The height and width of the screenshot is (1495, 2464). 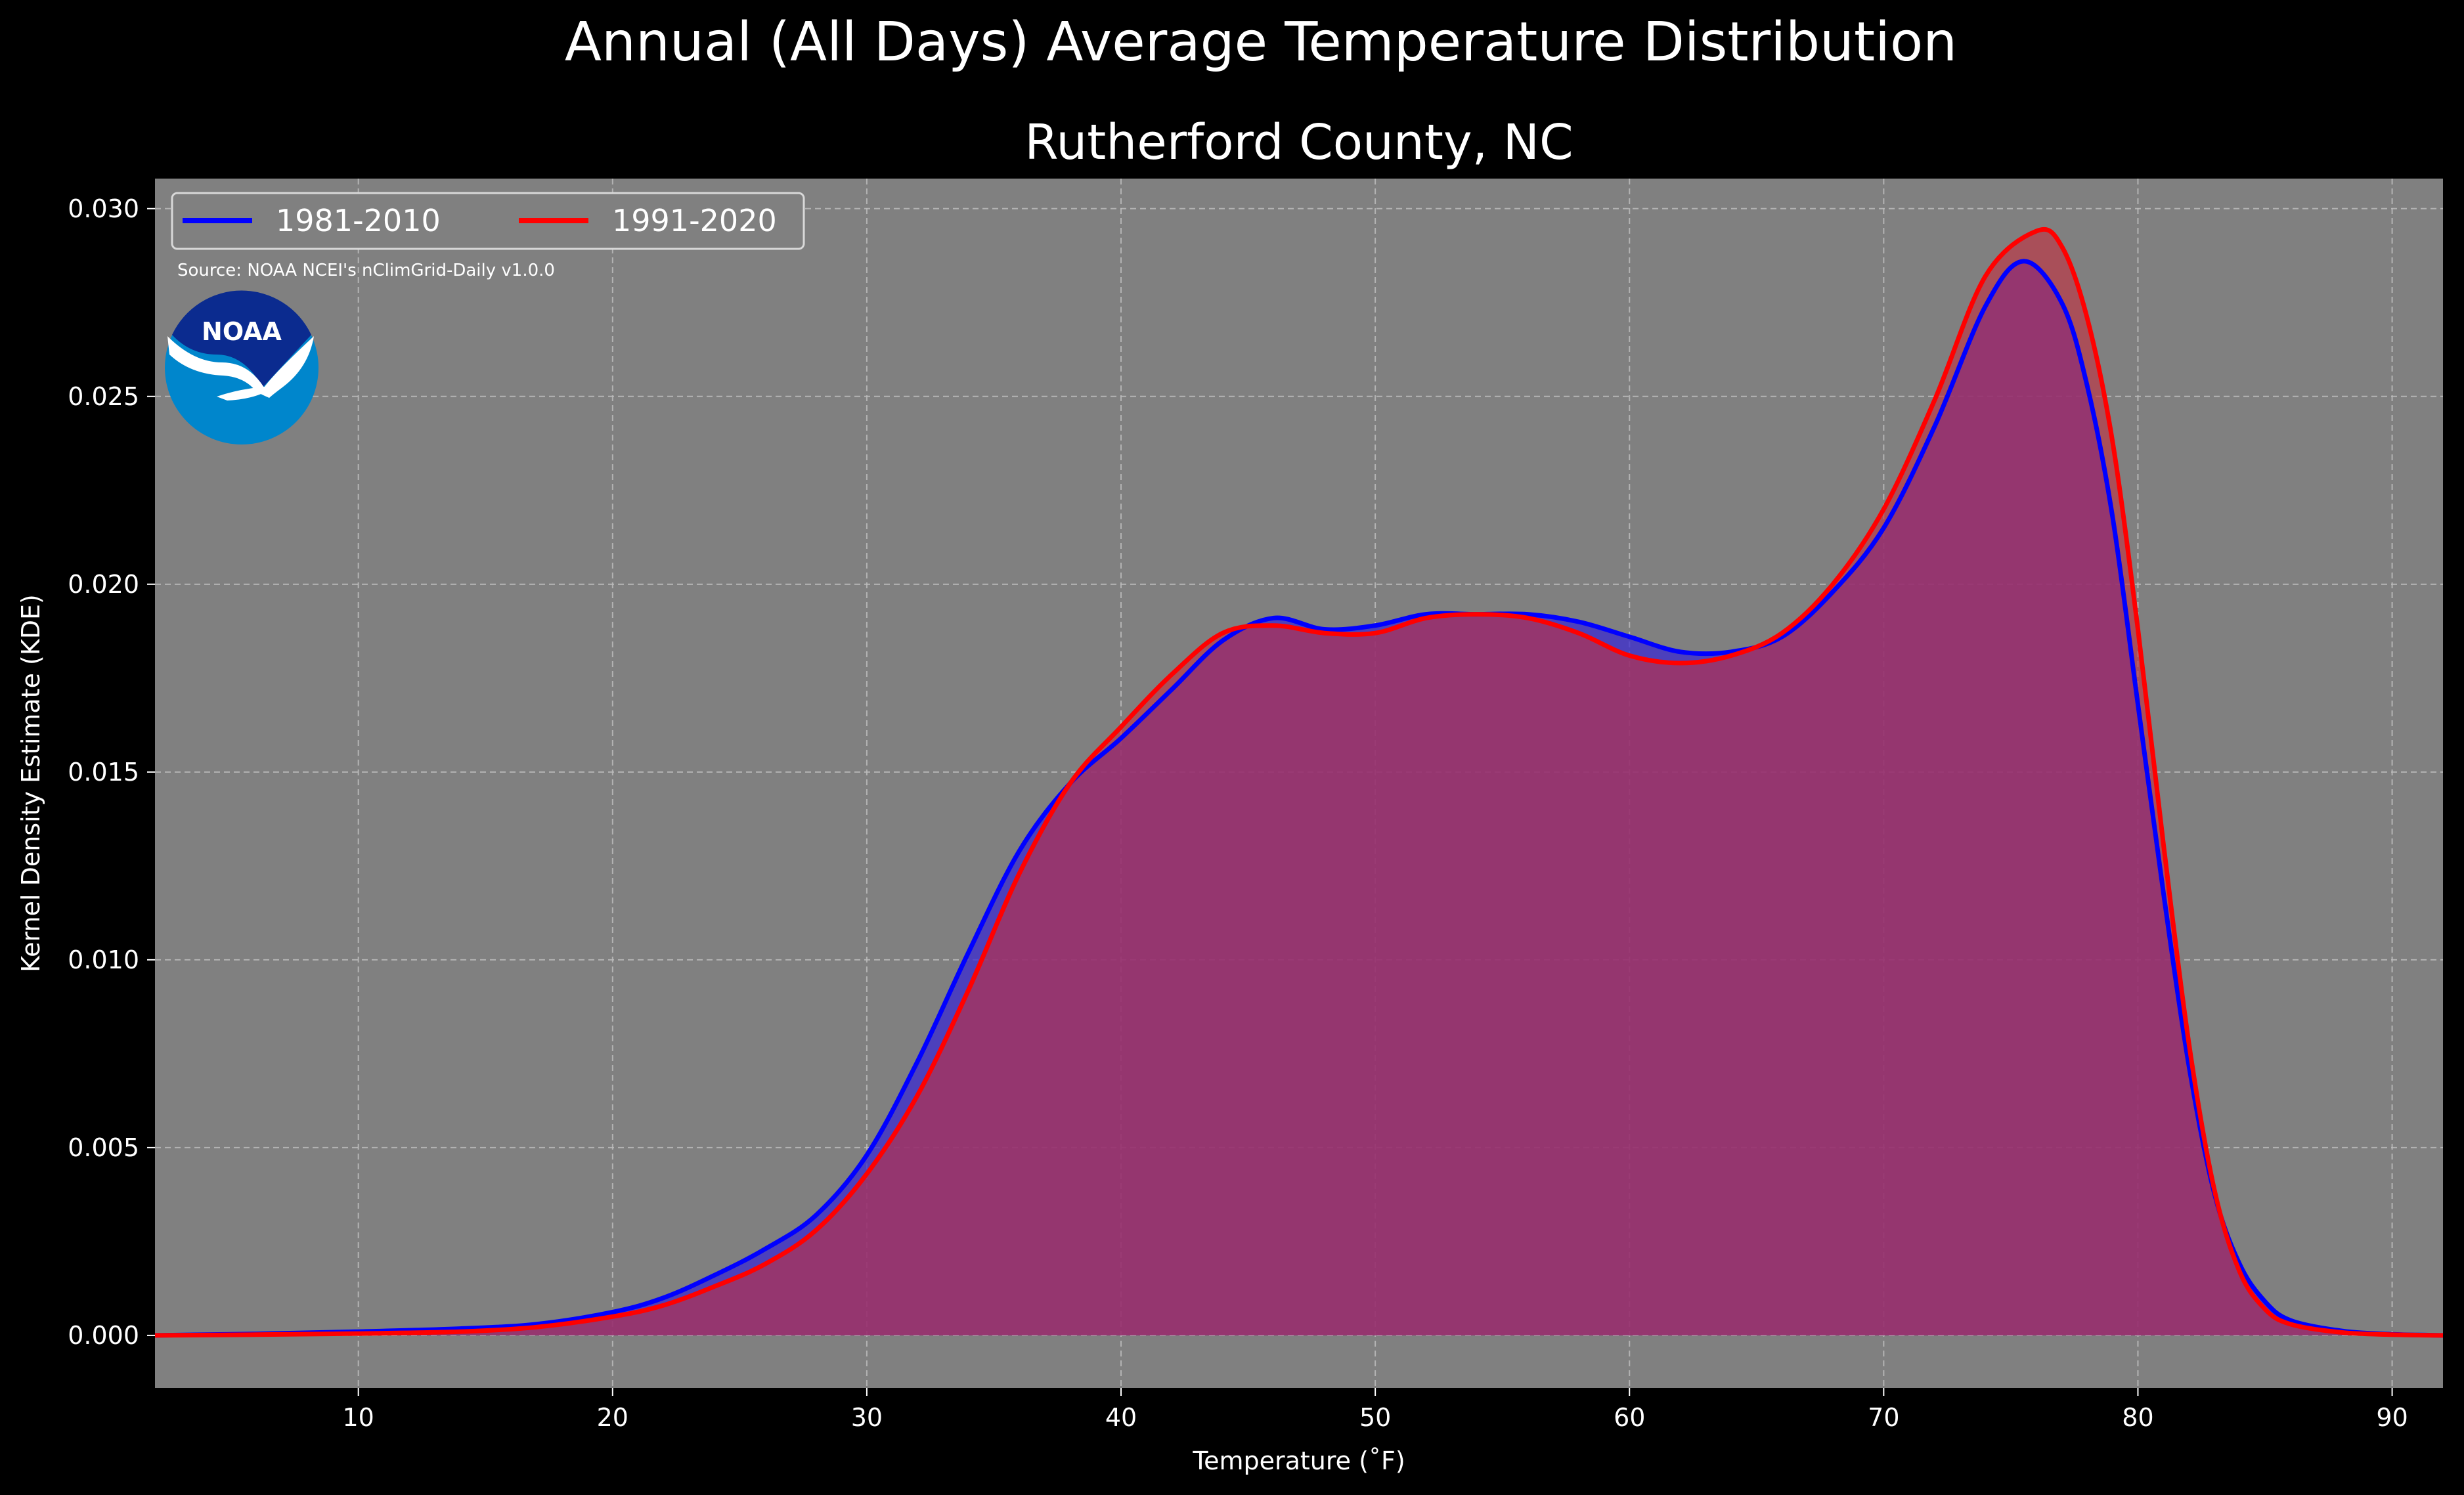 What do you see at coordinates (247, 393) in the screenshot?
I see `noaa-logo-gull-tail` at bounding box center [247, 393].